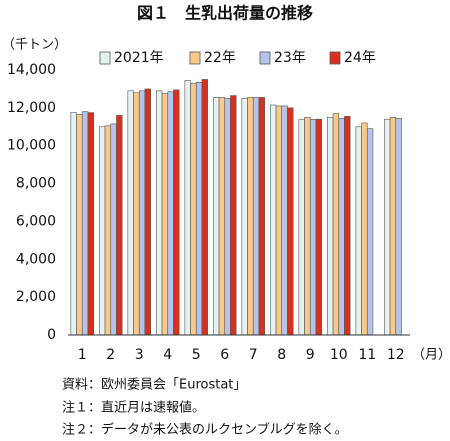 This screenshot has width=450, height=441. I want to click on y-tick-label: 8,000, so click(36, 184).